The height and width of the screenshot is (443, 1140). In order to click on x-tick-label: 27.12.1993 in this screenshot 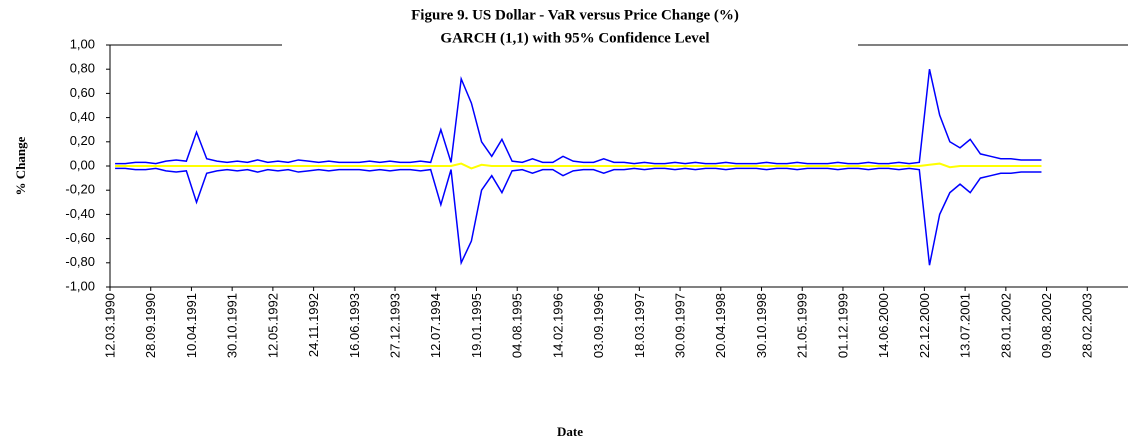, I will do `click(394, 325)`.